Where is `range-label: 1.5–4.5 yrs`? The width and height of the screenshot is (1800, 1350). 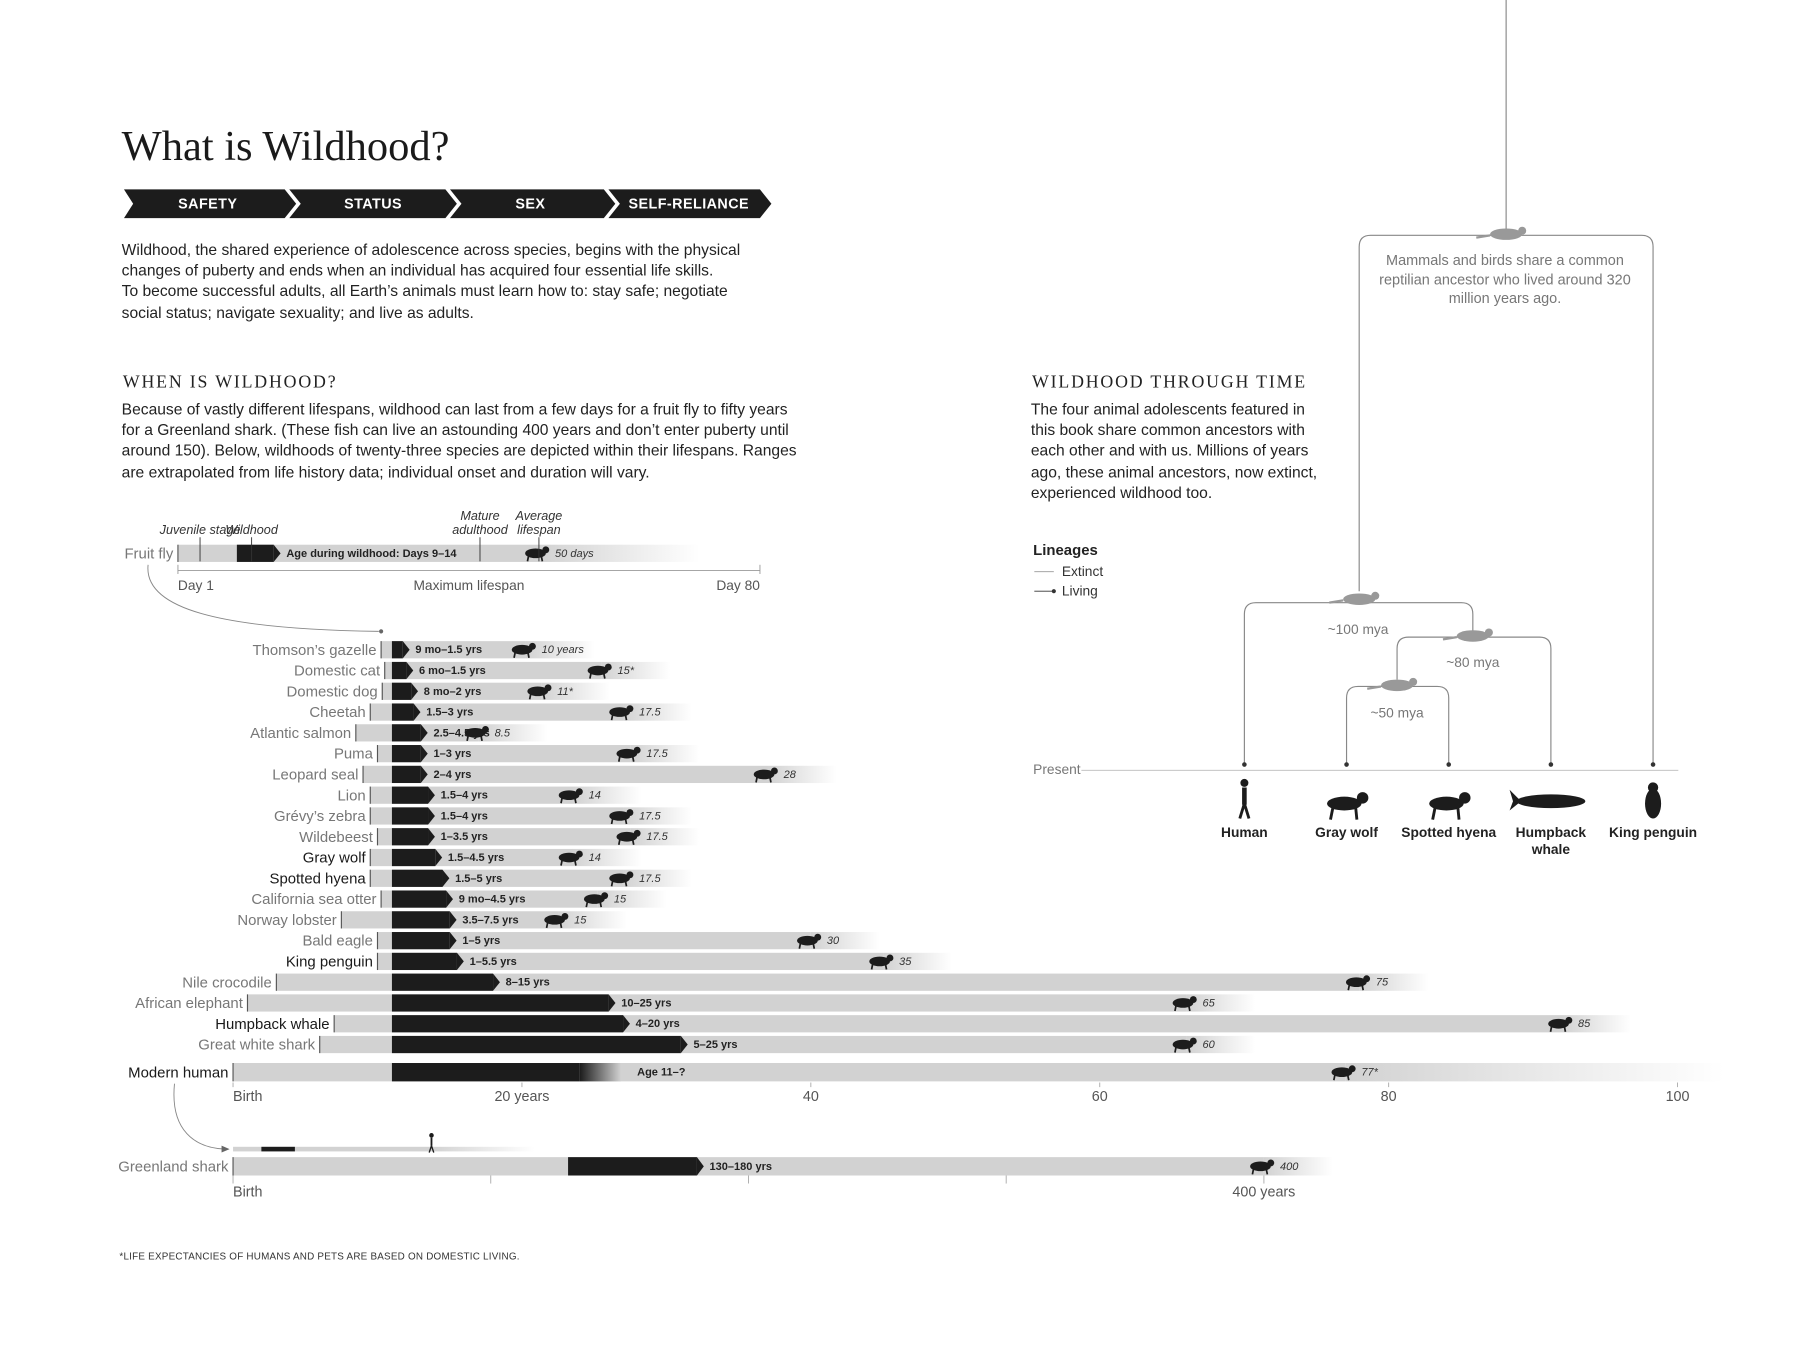 range-label: 1.5–4.5 yrs is located at coordinates (476, 858).